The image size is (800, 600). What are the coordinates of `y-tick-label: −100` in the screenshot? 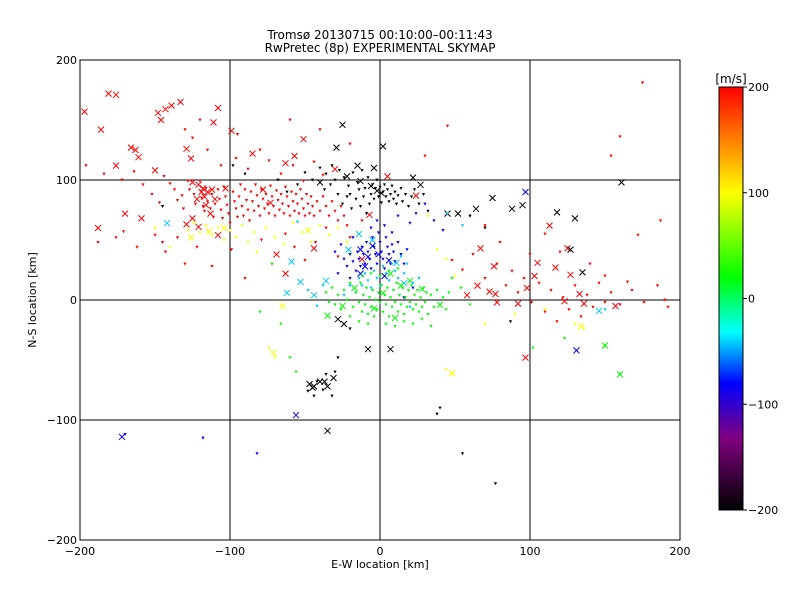 It's located at (62, 420).